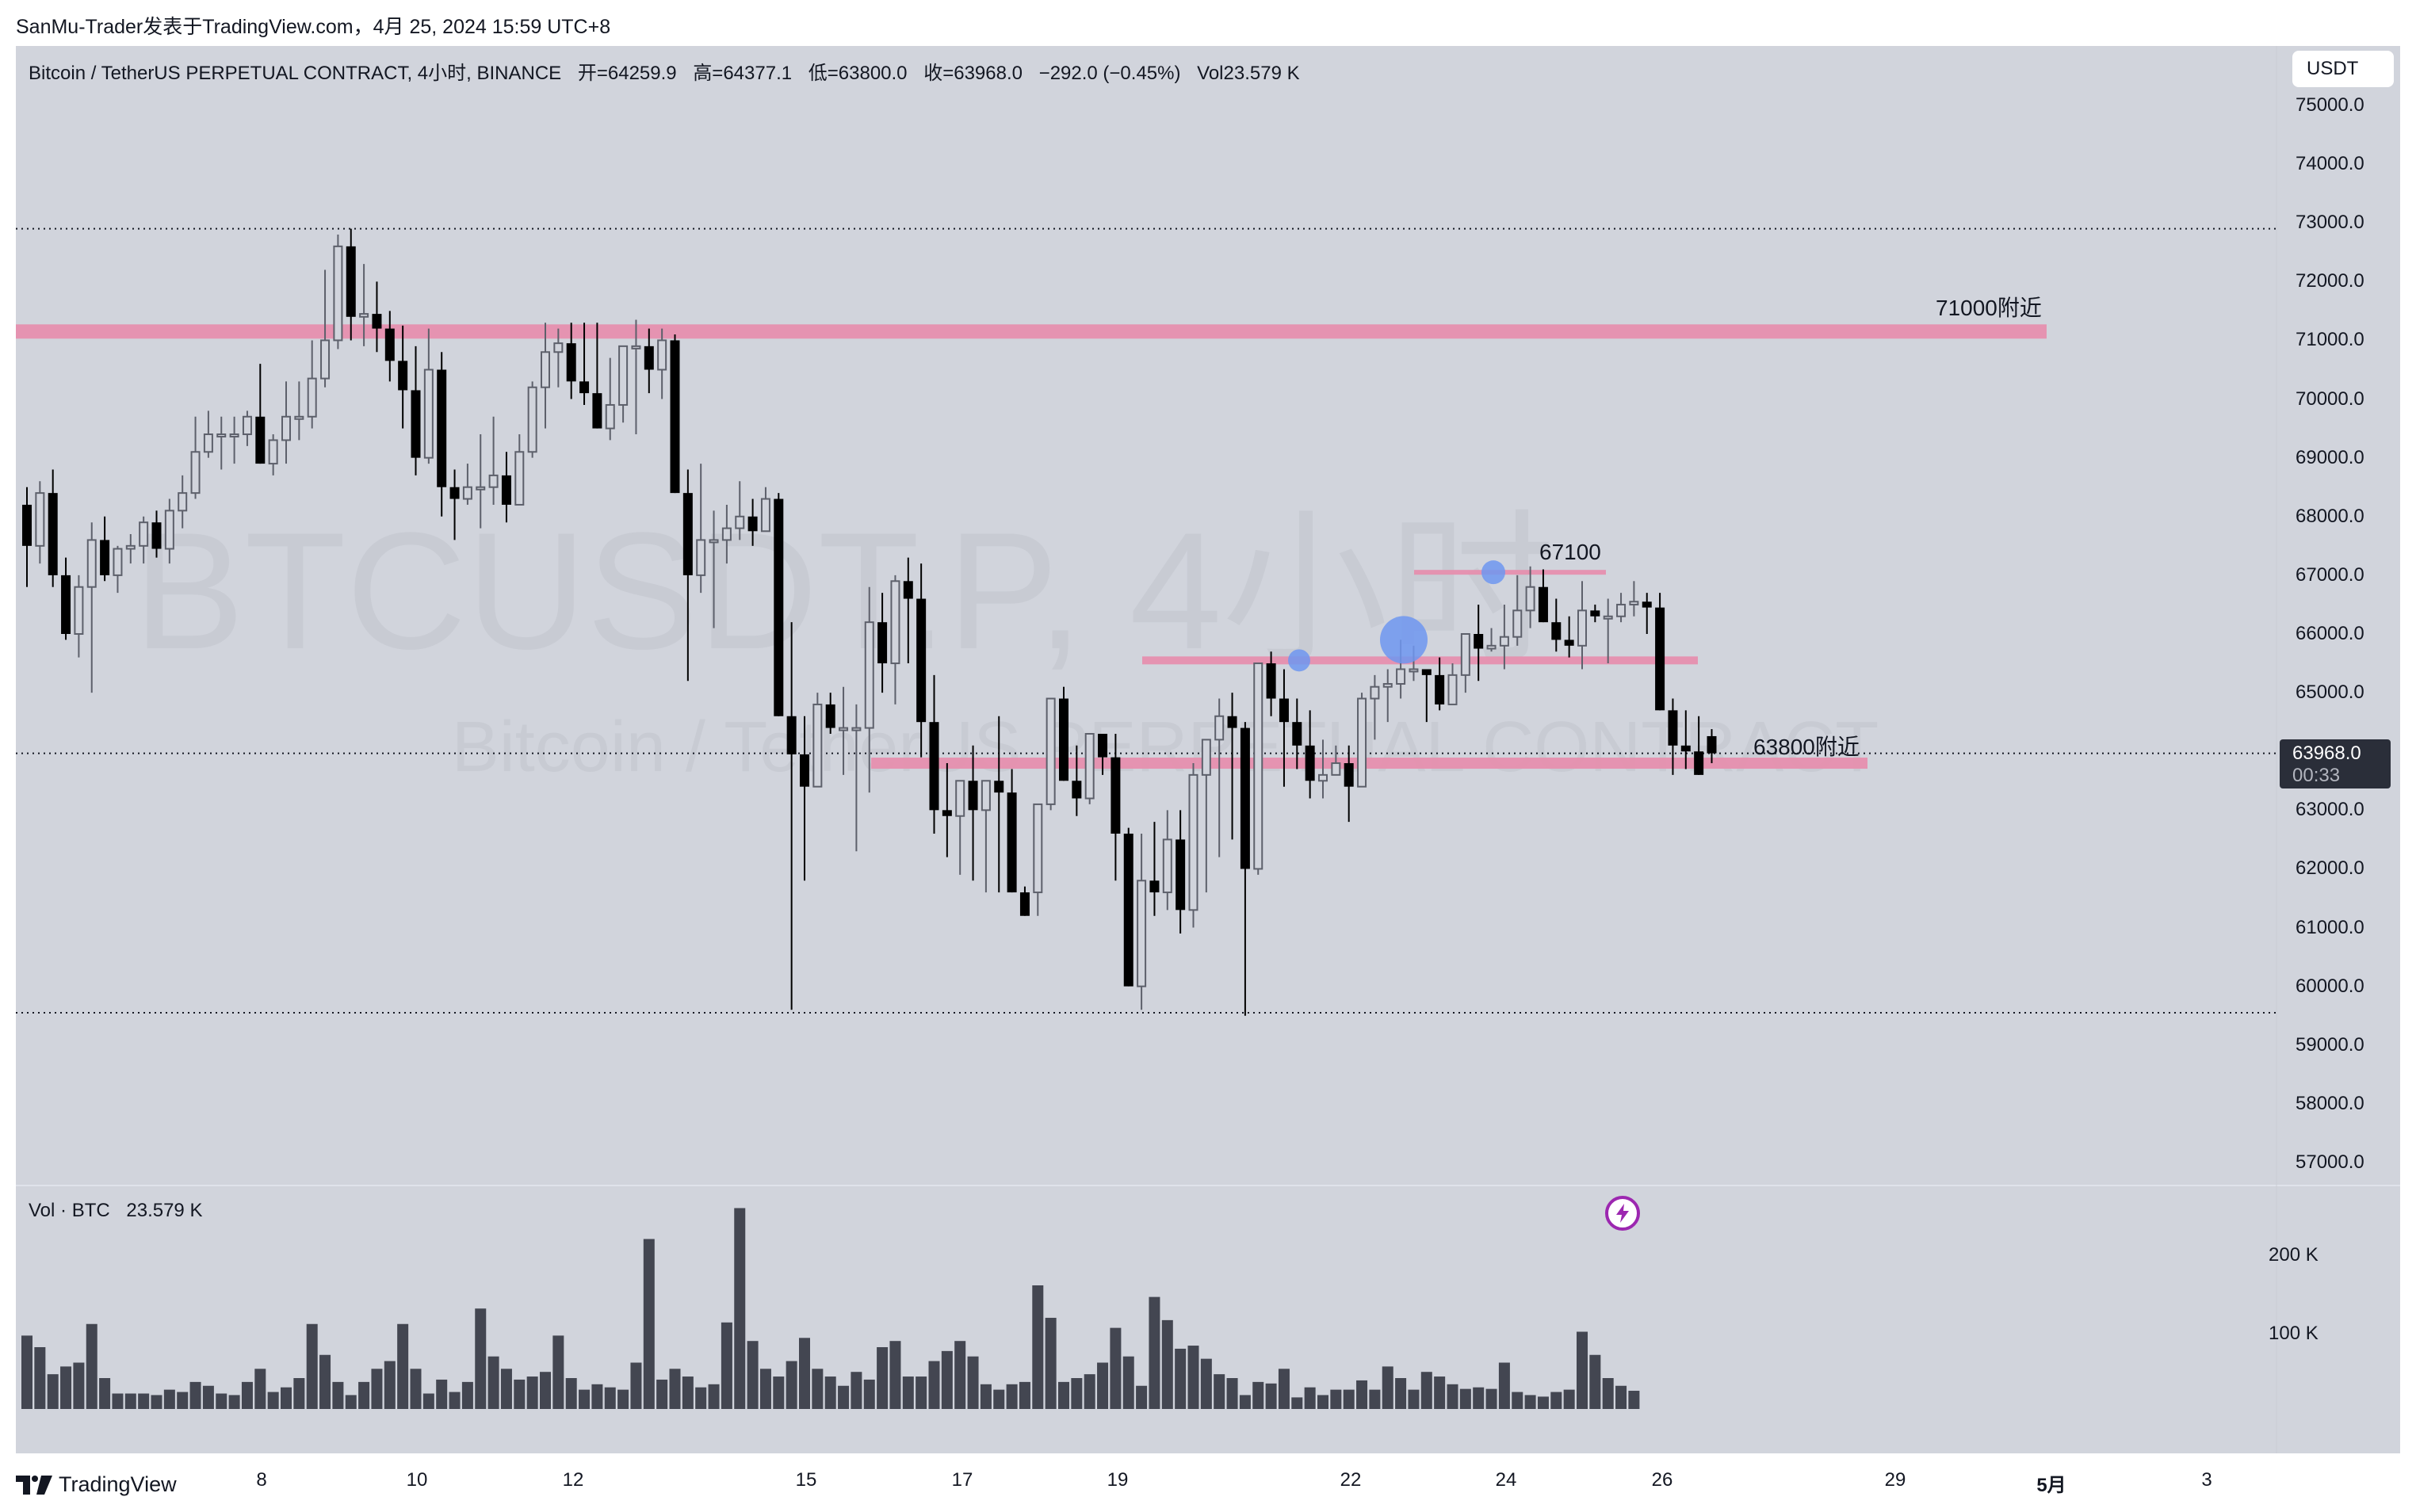 The width and height of the screenshot is (2416, 1512). What do you see at coordinates (2330, 105) in the screenshot?
I see `price-axis-label: 75000.0` at bounding box center [2330, 105].